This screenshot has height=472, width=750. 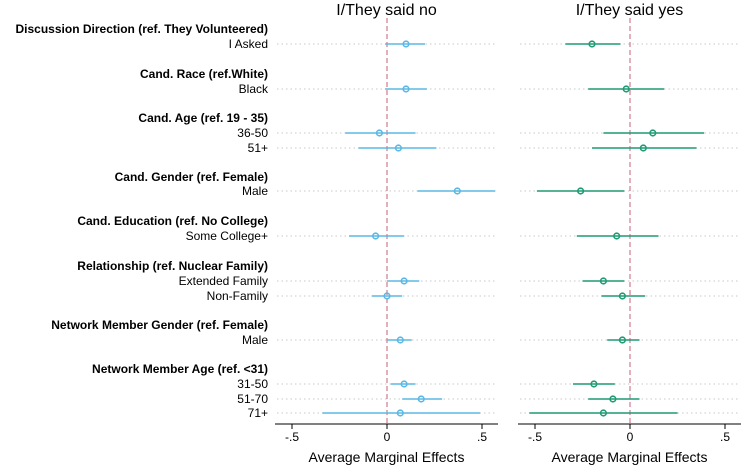 I want to click on row-term-label: 51-70, so click(x=252, y=399).